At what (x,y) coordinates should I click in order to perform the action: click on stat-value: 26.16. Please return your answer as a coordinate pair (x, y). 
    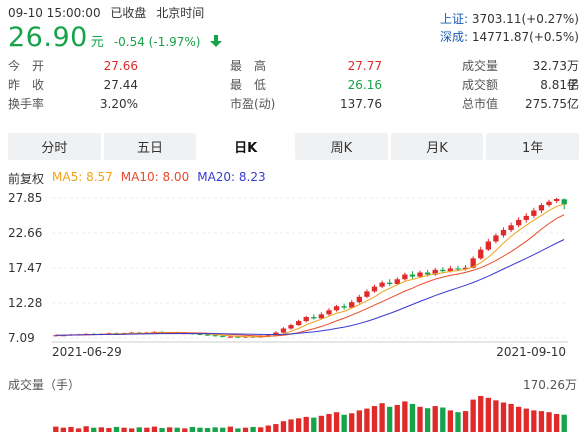
    Looking at the image, I should click on (364, 85).